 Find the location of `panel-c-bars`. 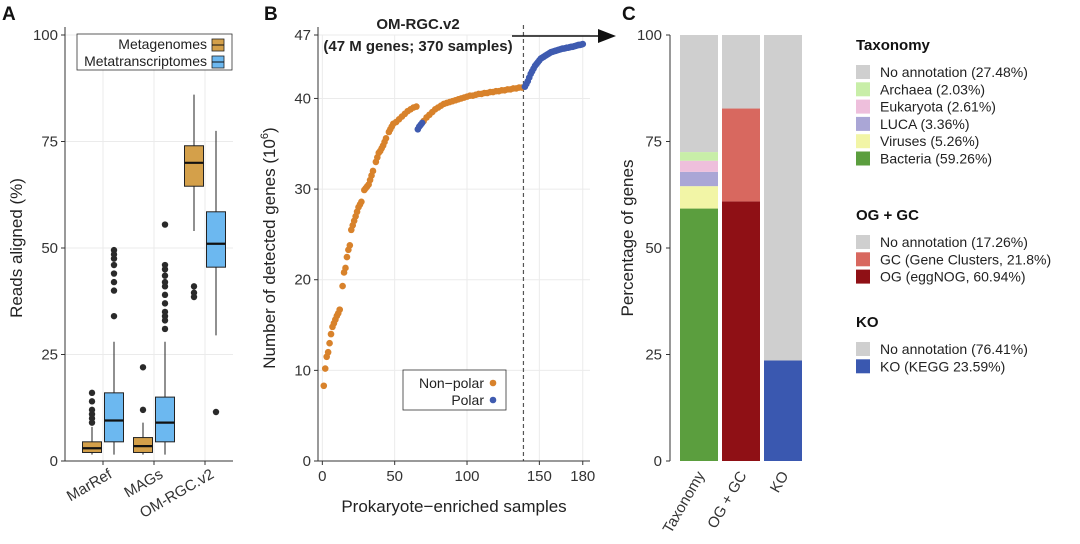

panel-c-bars is located at coordinates (741, 248).